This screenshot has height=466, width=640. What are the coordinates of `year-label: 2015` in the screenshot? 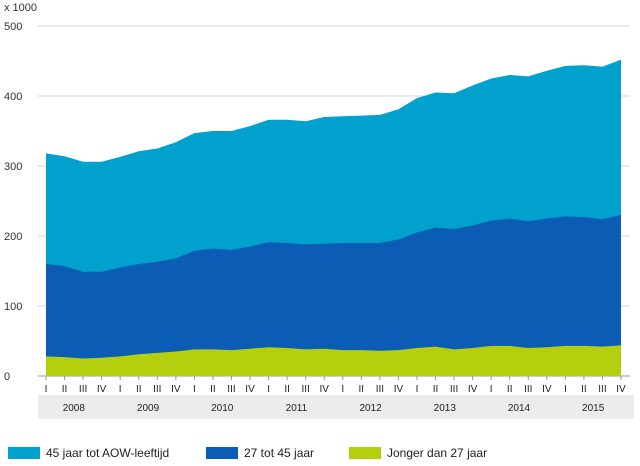 It's located at (593, 408).